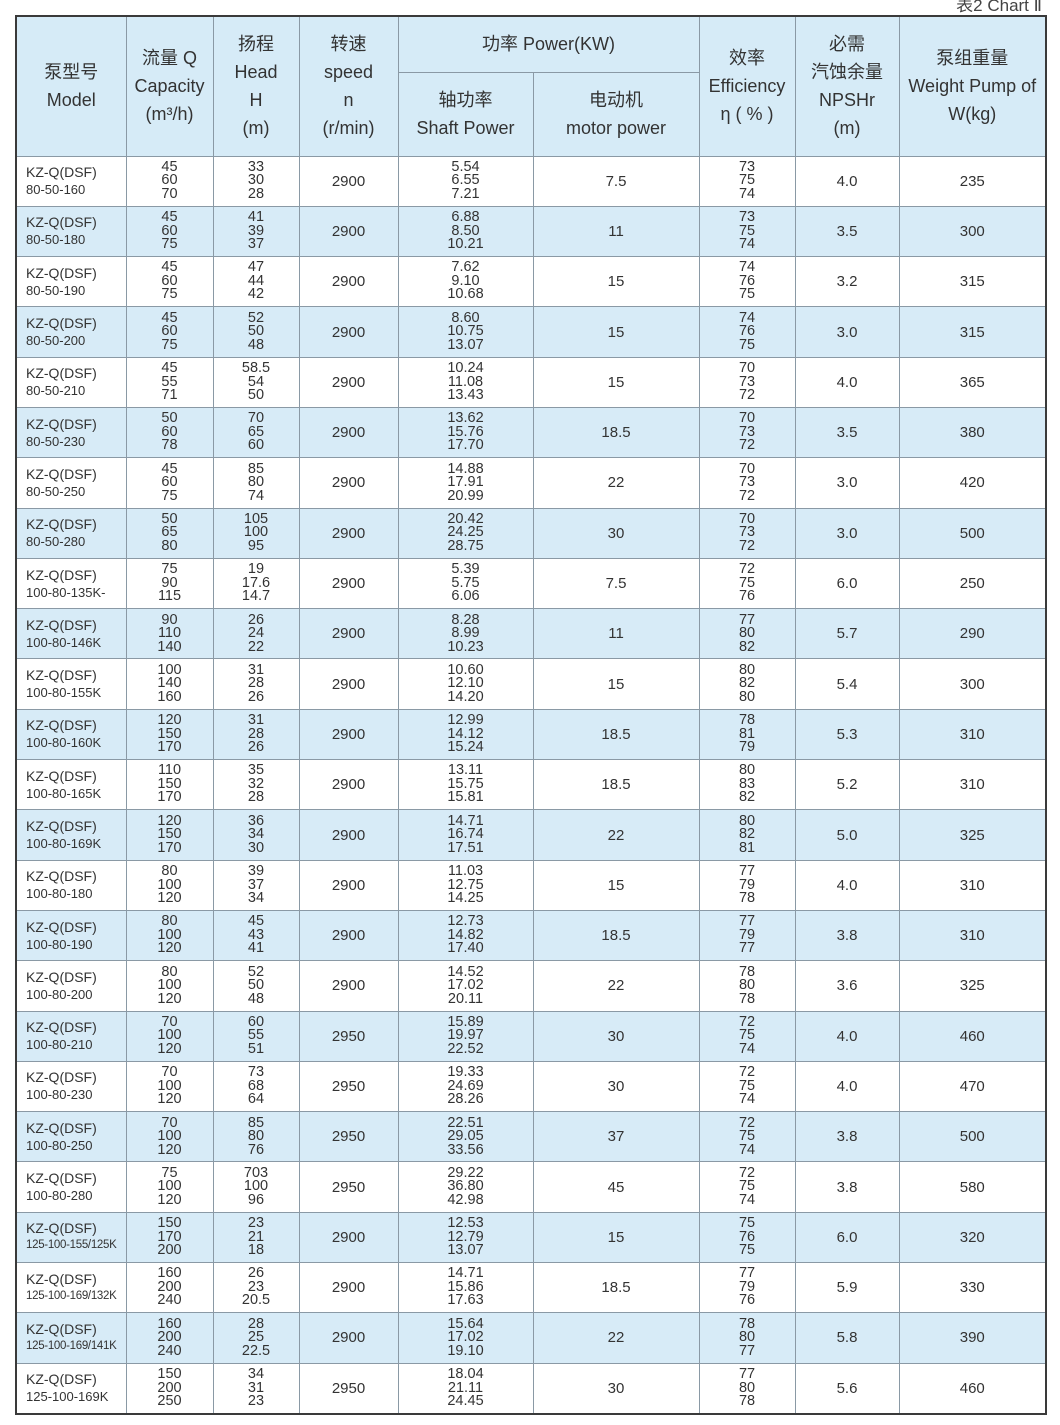 The height and width of the screenshot is (1425, 1060). What do you see at coordinates (972, 634) in the screenshot?
I see `weight-cell: 290` at bounding box center [972, 634].